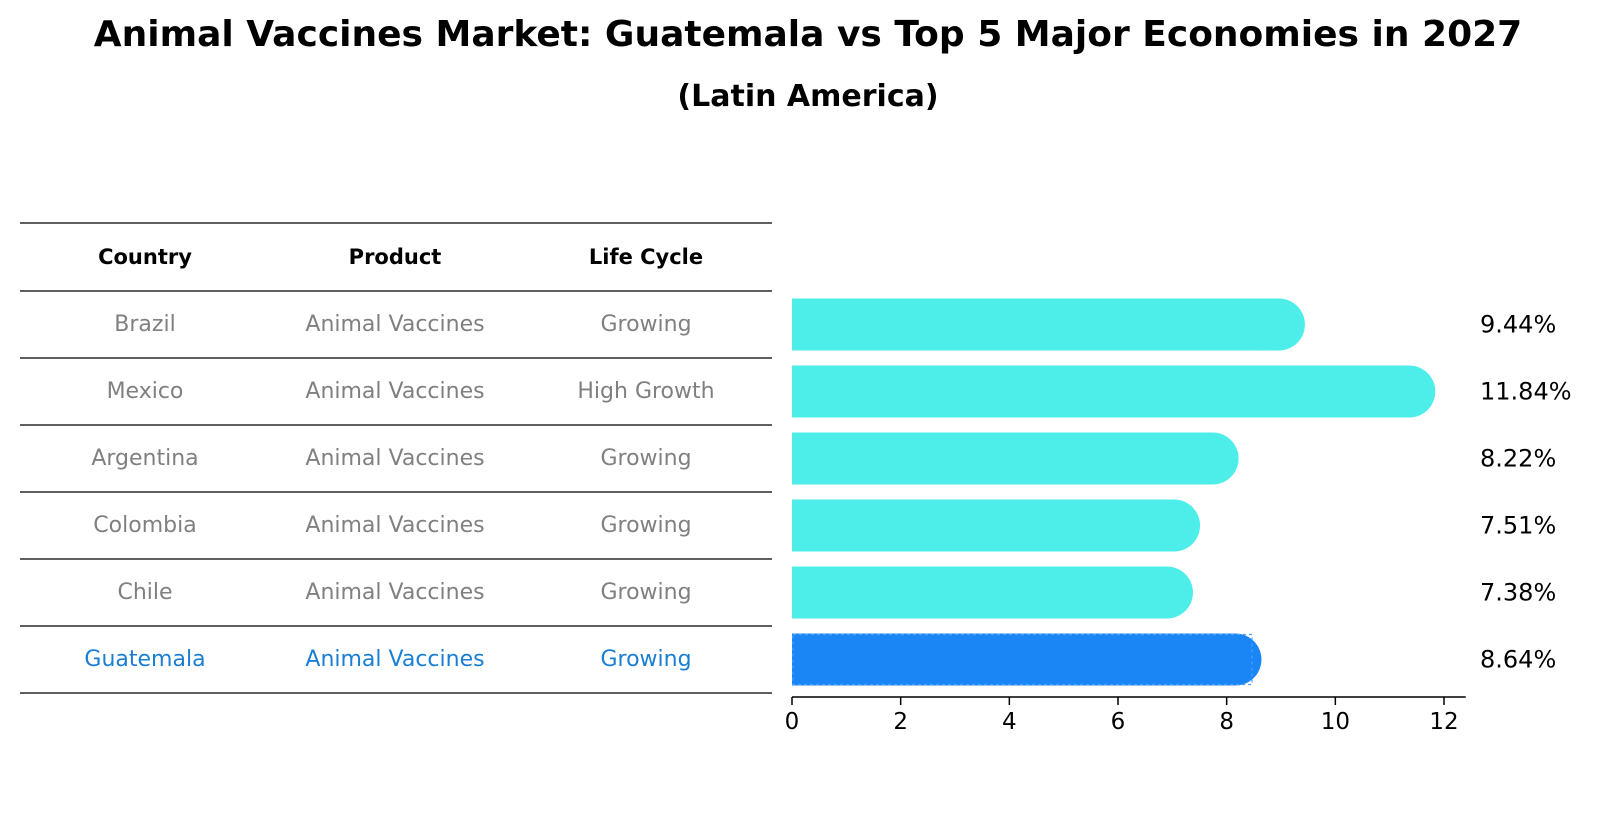 The height and width of the screenshot is (823, 1604). What do you see at coordinates (1278, 324) in the screenshot?
I see `bar-cap-brazil` at bounding box center [1278, 324].